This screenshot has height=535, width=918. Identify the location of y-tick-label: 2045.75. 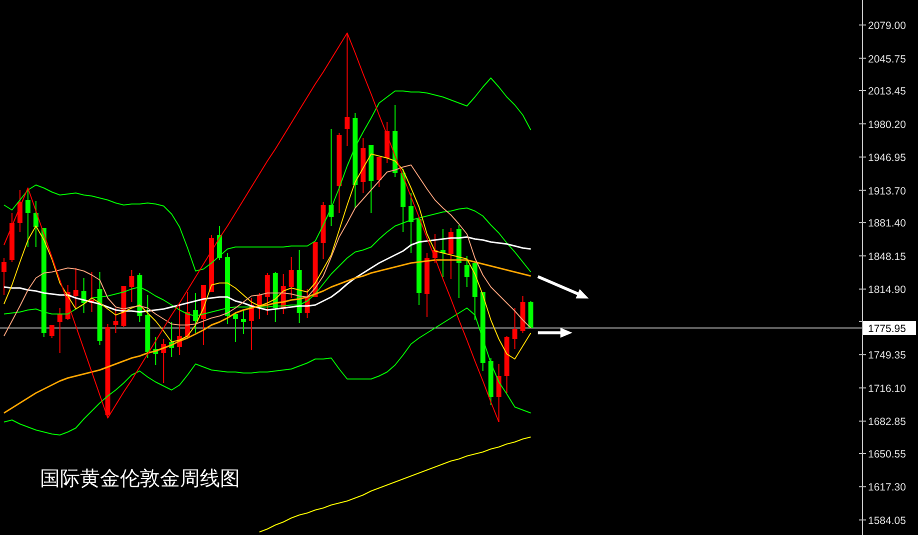
(887, 59).